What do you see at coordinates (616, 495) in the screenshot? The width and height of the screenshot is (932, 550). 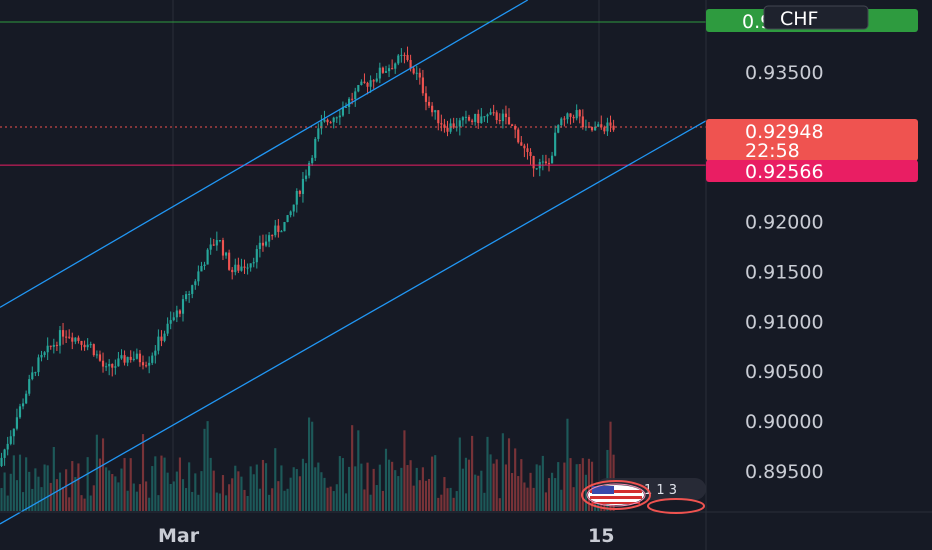 I see `us-flag-icon` at bounding box center [616, 495].